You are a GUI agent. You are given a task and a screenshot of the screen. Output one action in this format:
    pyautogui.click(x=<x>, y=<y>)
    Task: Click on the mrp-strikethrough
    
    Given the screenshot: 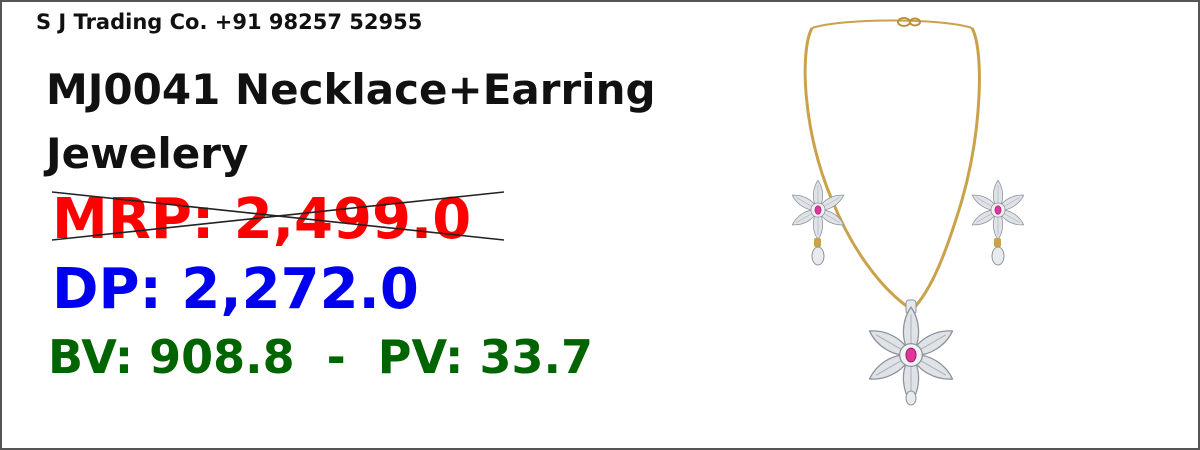 What is the action you would take?
    pyautogui.click(x=278, y=216)
    